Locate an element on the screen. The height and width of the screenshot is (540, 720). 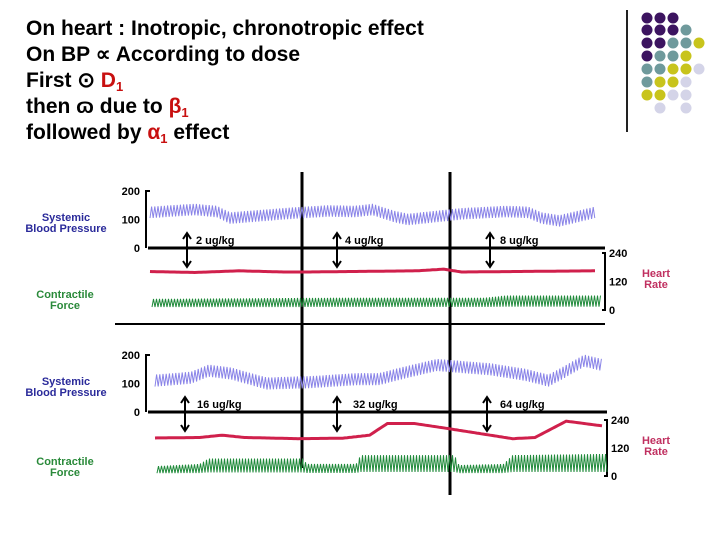
line-text: First is located at coordinates (52, 80).